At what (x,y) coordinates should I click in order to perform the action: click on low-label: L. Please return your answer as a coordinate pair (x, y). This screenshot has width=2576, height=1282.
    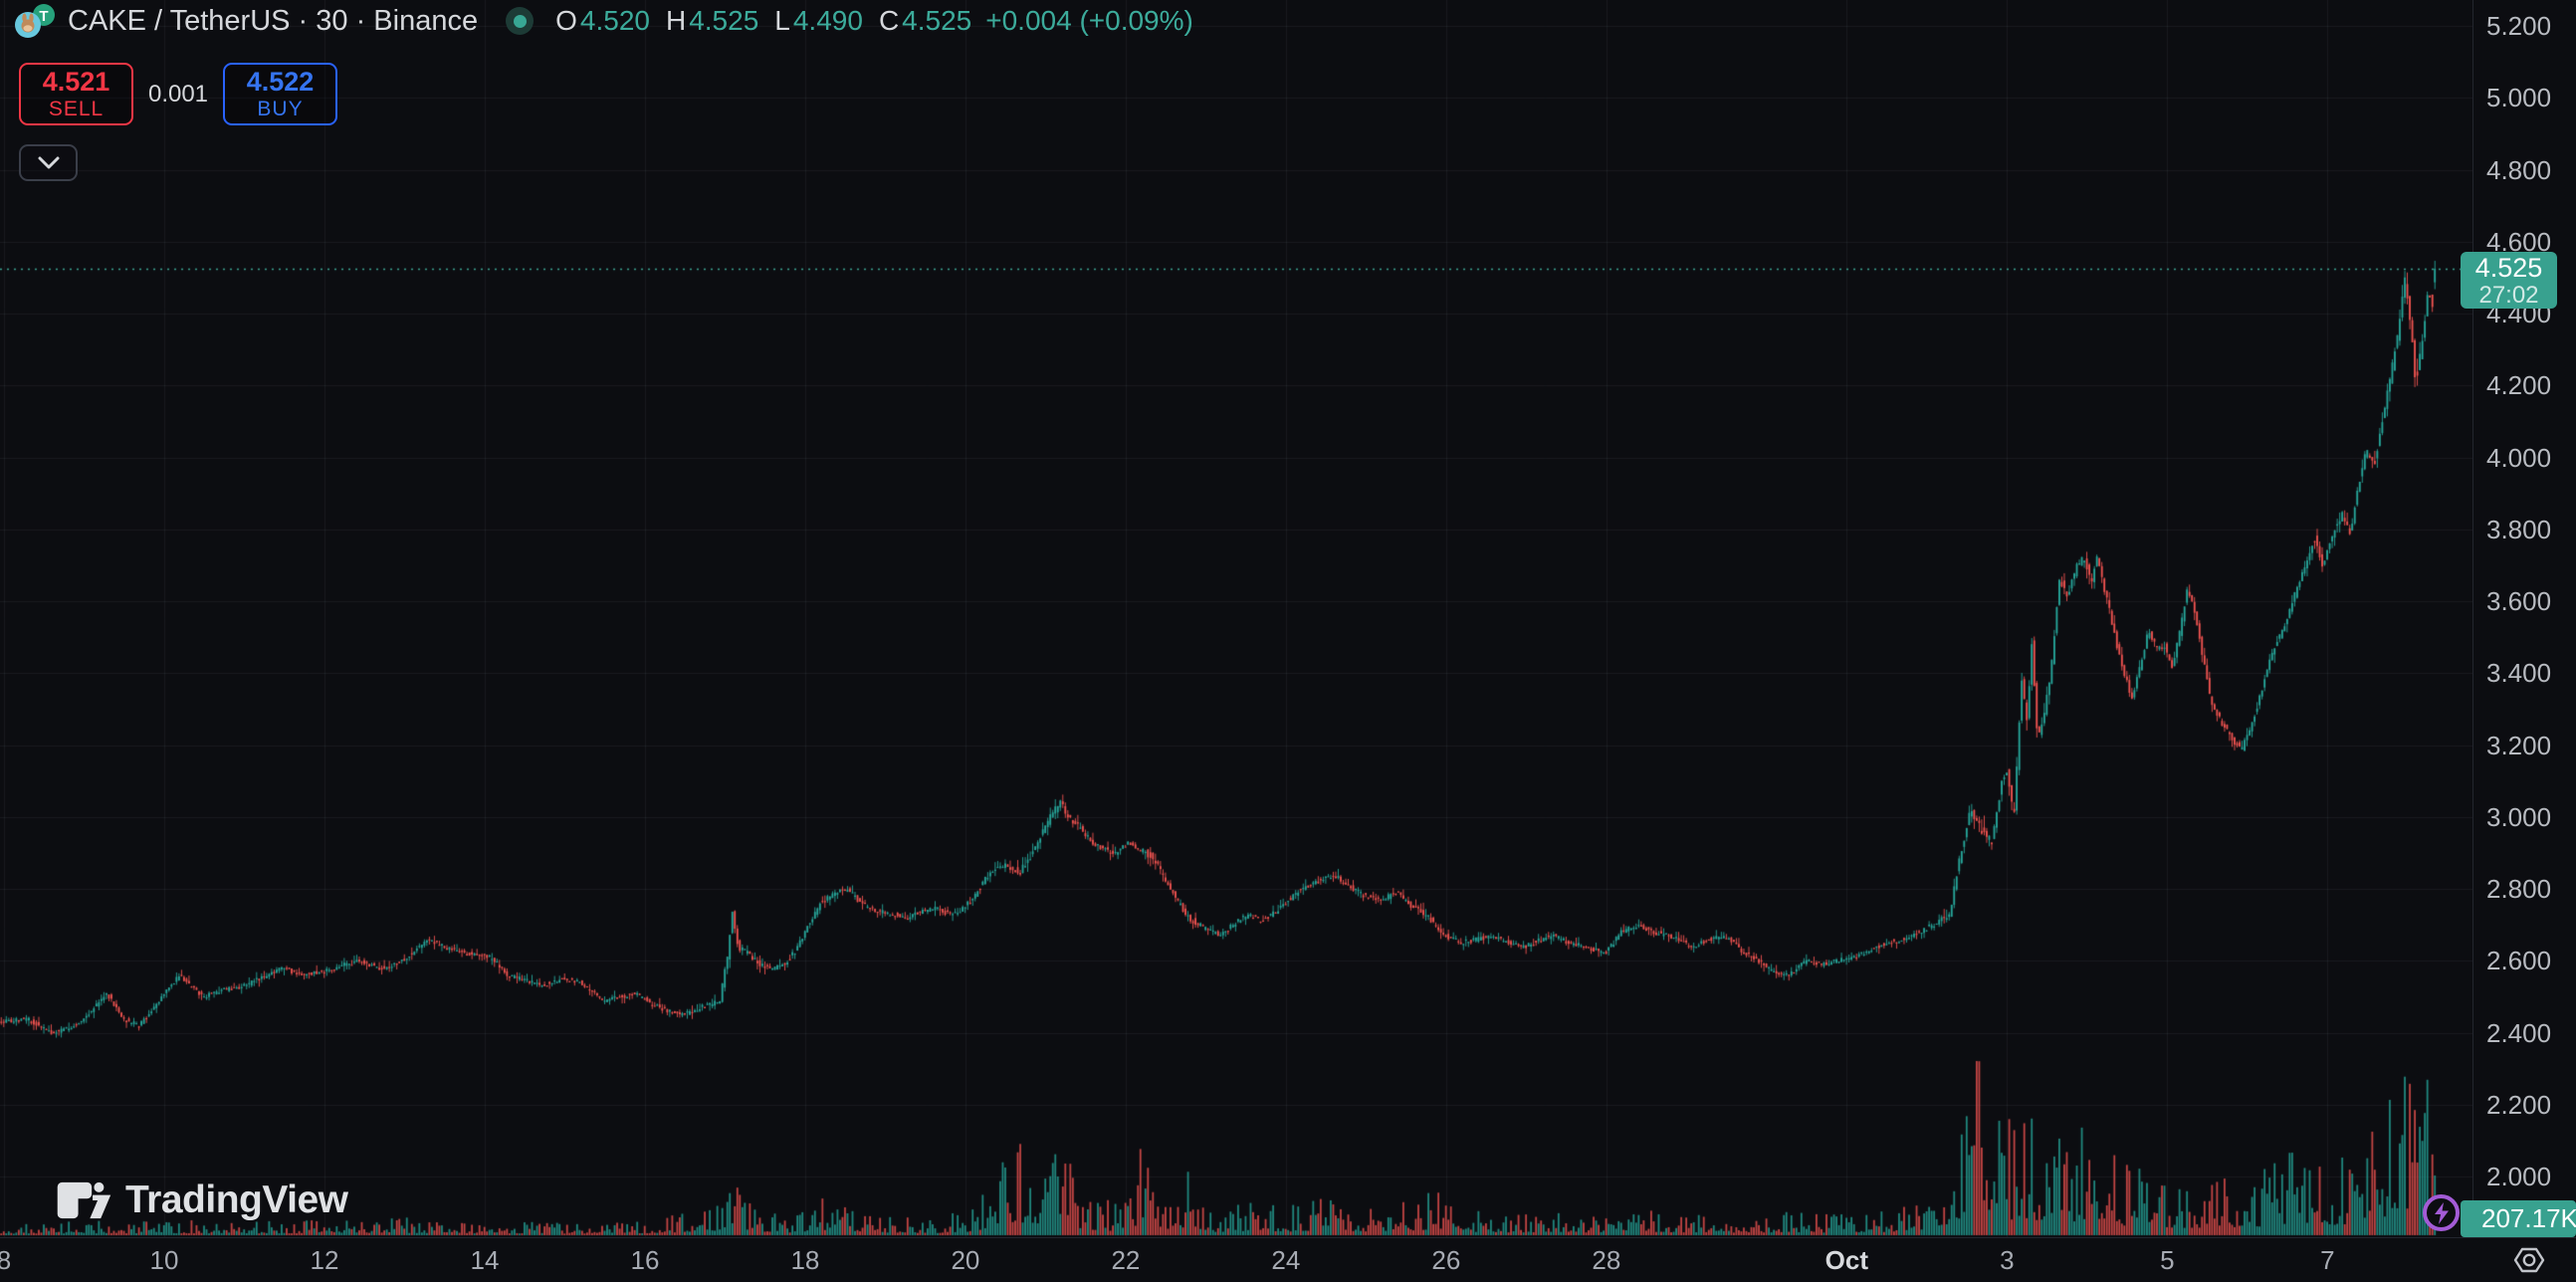
    Looking at the image, I should click on (782, 20).